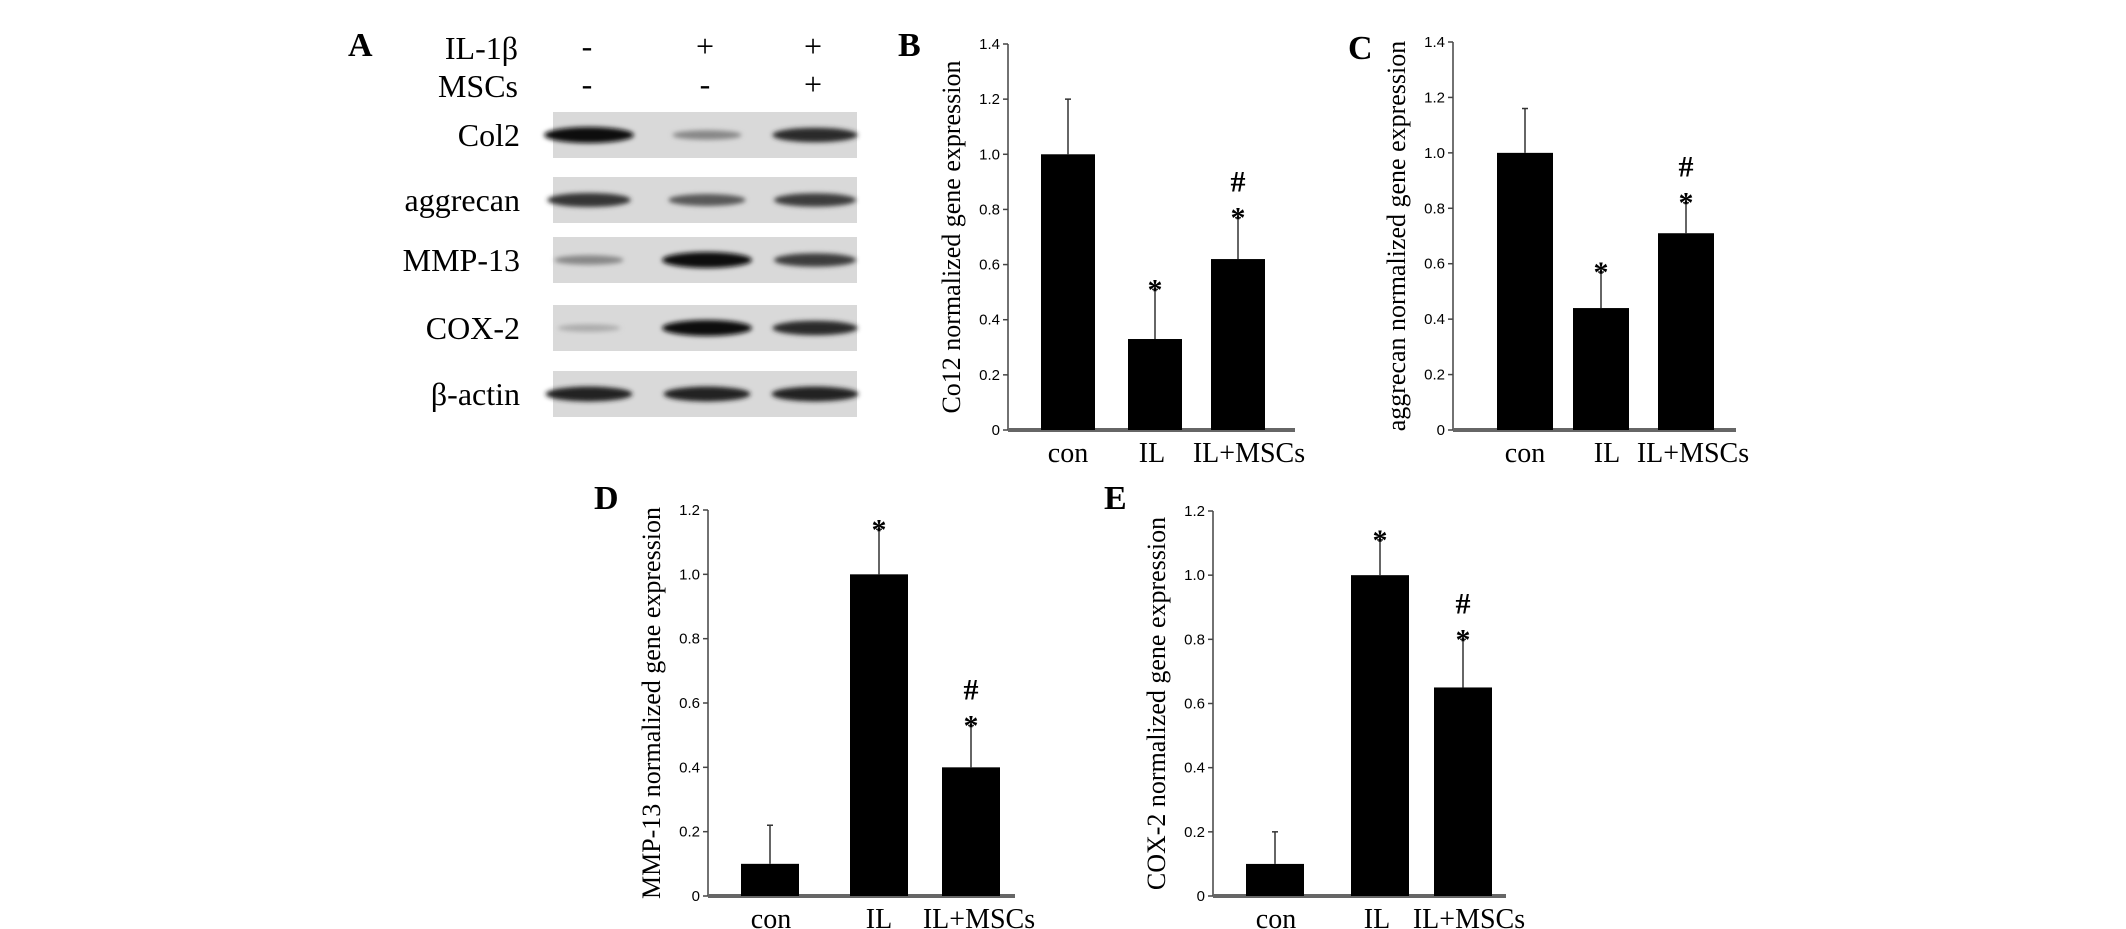 The width and height of the screenshot is (2126, 929). I want to click on blot-label: aggrecan, so click(462, 200).